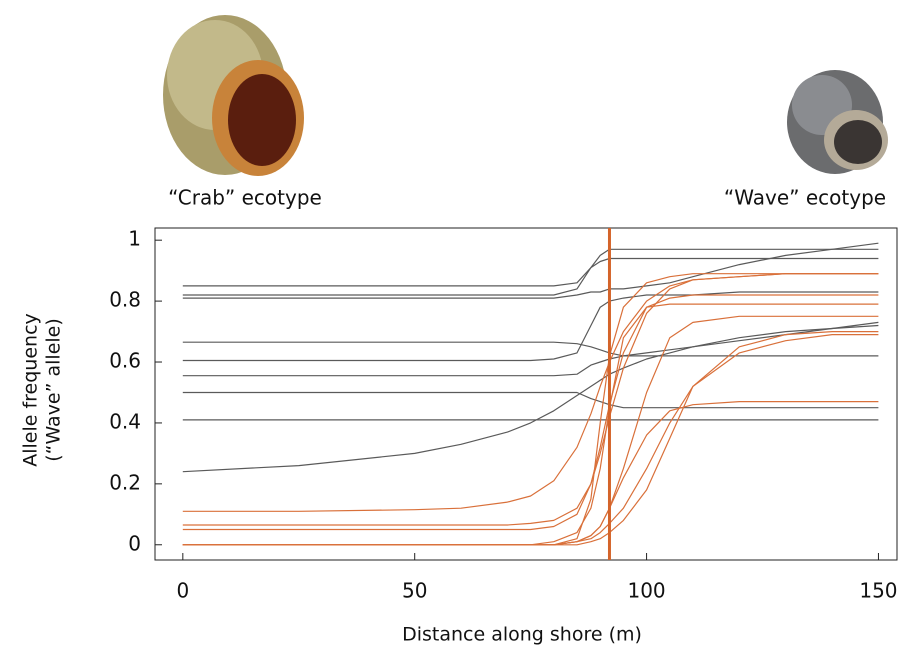 The width and height of the screenshot is (912, 652). What do you see at coordinates (125, 361) in the screenshot?
I see `y-tick-label: 0.6` at bounding box center [125, 361].